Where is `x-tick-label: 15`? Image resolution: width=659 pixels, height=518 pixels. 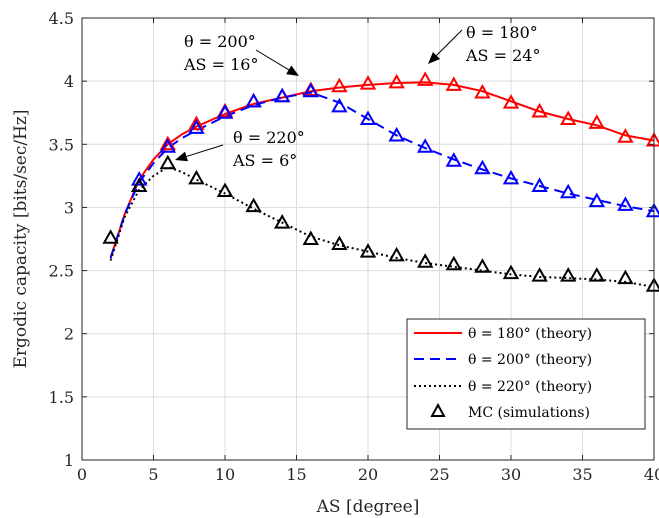
x-tick-label: 15 is located at coordinates (296, 474).